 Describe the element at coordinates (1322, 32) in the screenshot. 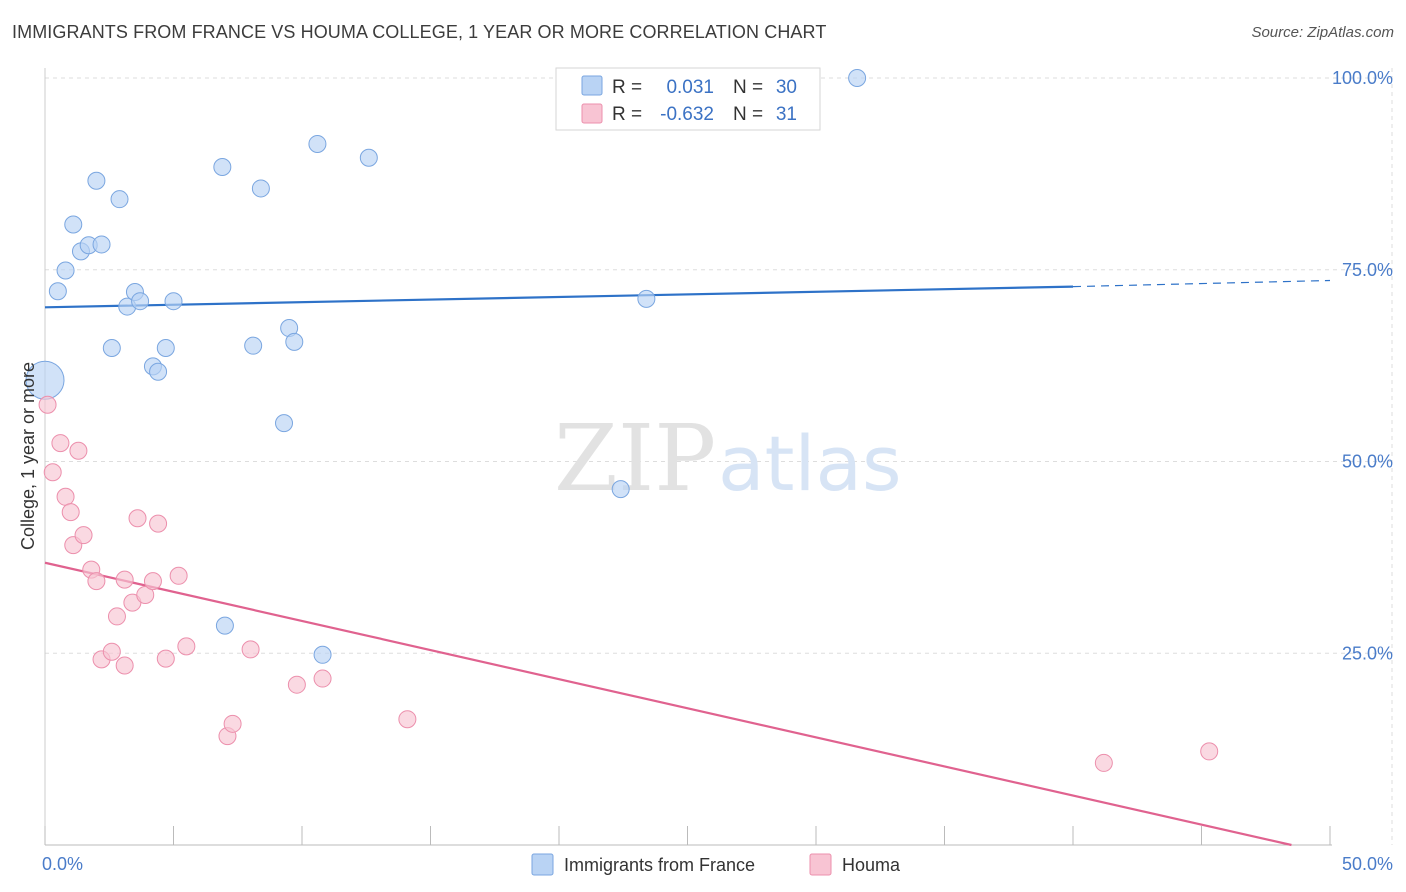

I see `chart-source: Source: ZipAtlas.com` at that location.